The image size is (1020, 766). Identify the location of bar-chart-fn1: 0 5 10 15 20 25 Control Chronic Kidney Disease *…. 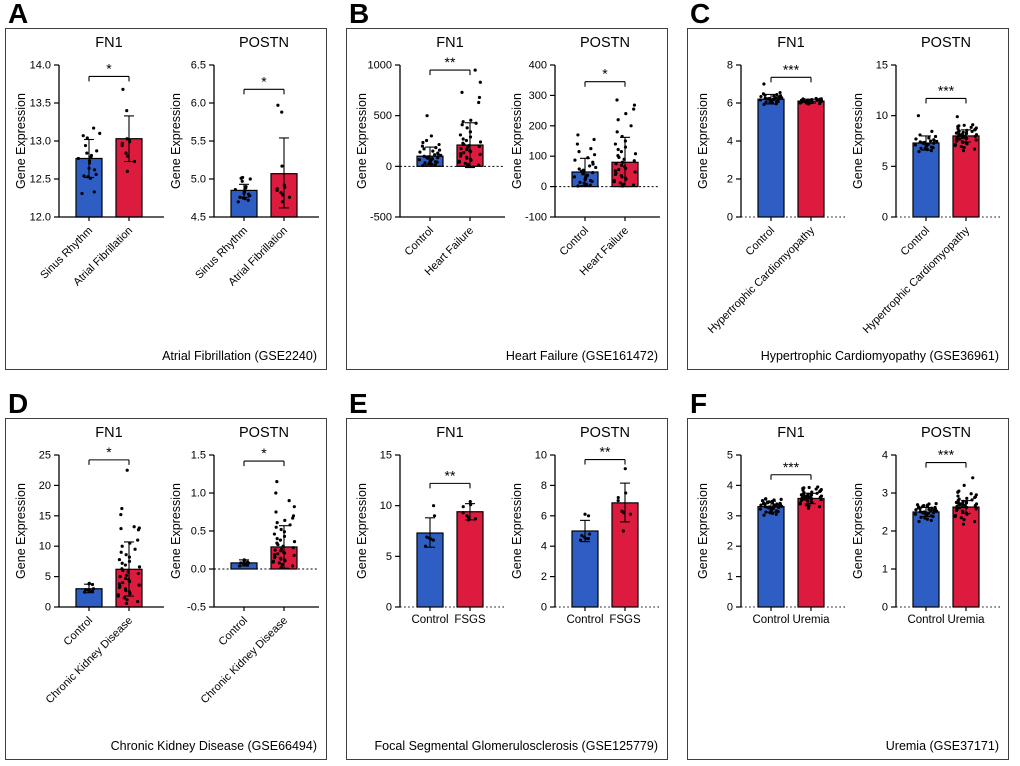
(88, 578).